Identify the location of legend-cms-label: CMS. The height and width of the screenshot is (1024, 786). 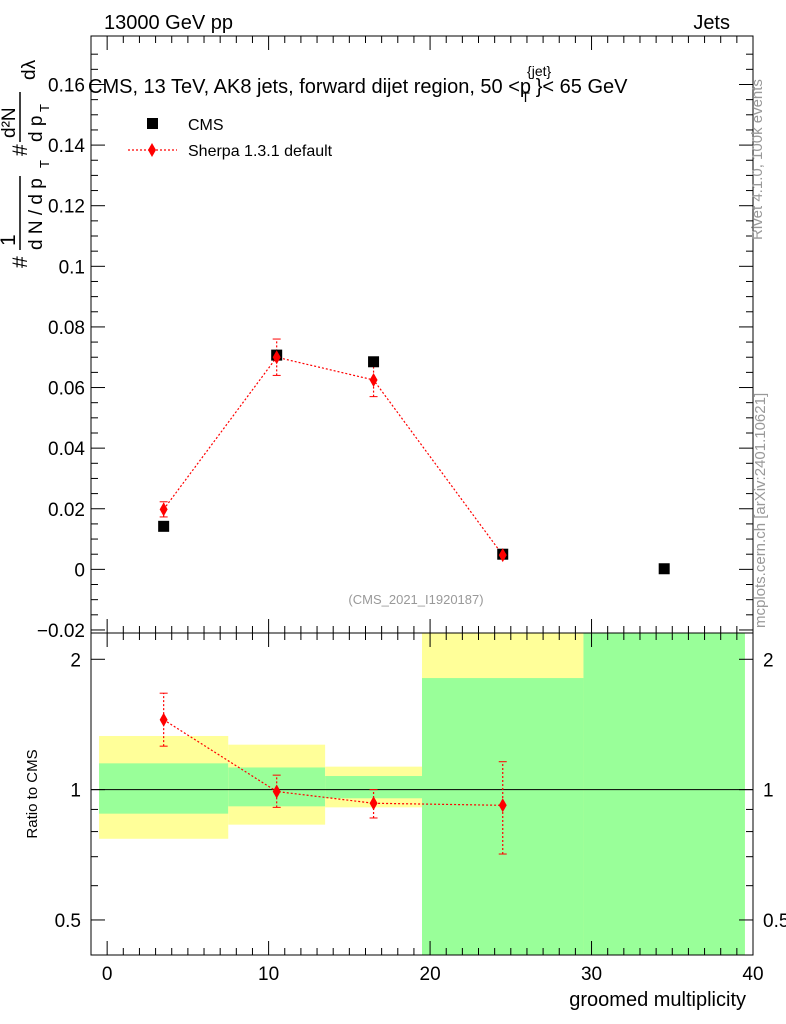
(206, 125).